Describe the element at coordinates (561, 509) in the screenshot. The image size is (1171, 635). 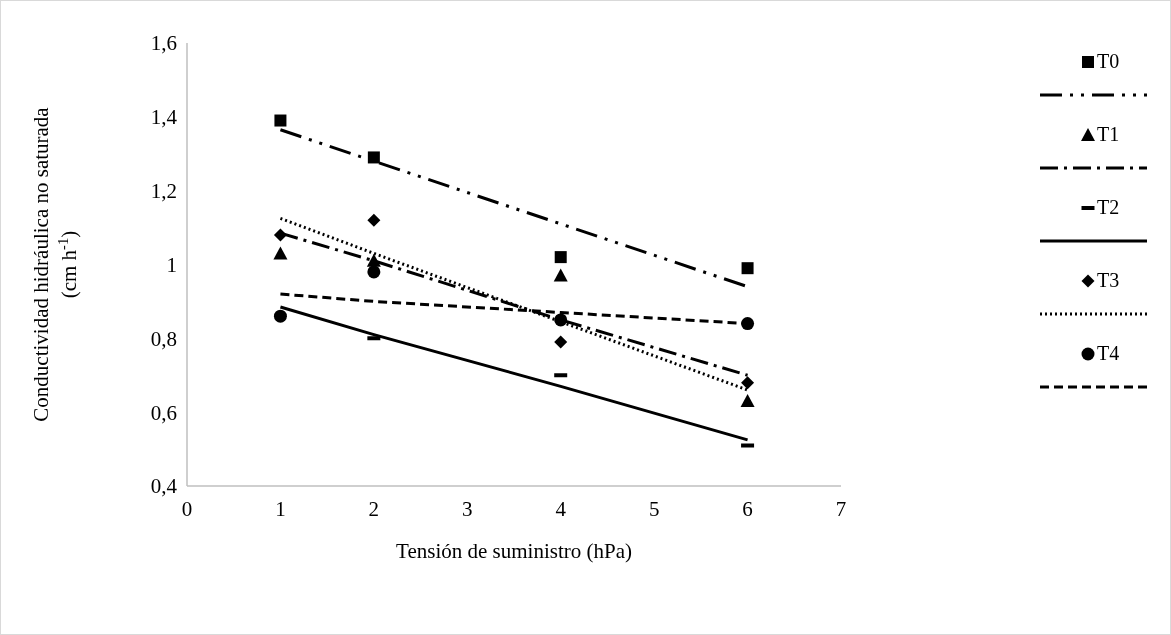
I see `x-tick-label: 4` at that location.